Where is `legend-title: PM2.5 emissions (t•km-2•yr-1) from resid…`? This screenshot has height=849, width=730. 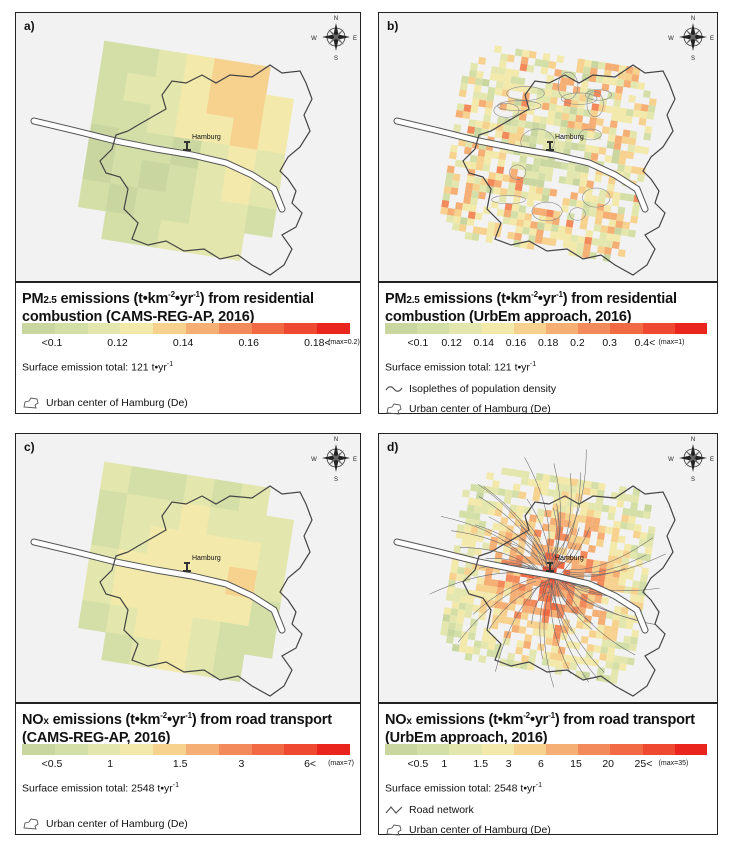 legend-title: PM2.5 emissions (t•km-2•yr-1) from resid… is located at coordinates (531, 306).